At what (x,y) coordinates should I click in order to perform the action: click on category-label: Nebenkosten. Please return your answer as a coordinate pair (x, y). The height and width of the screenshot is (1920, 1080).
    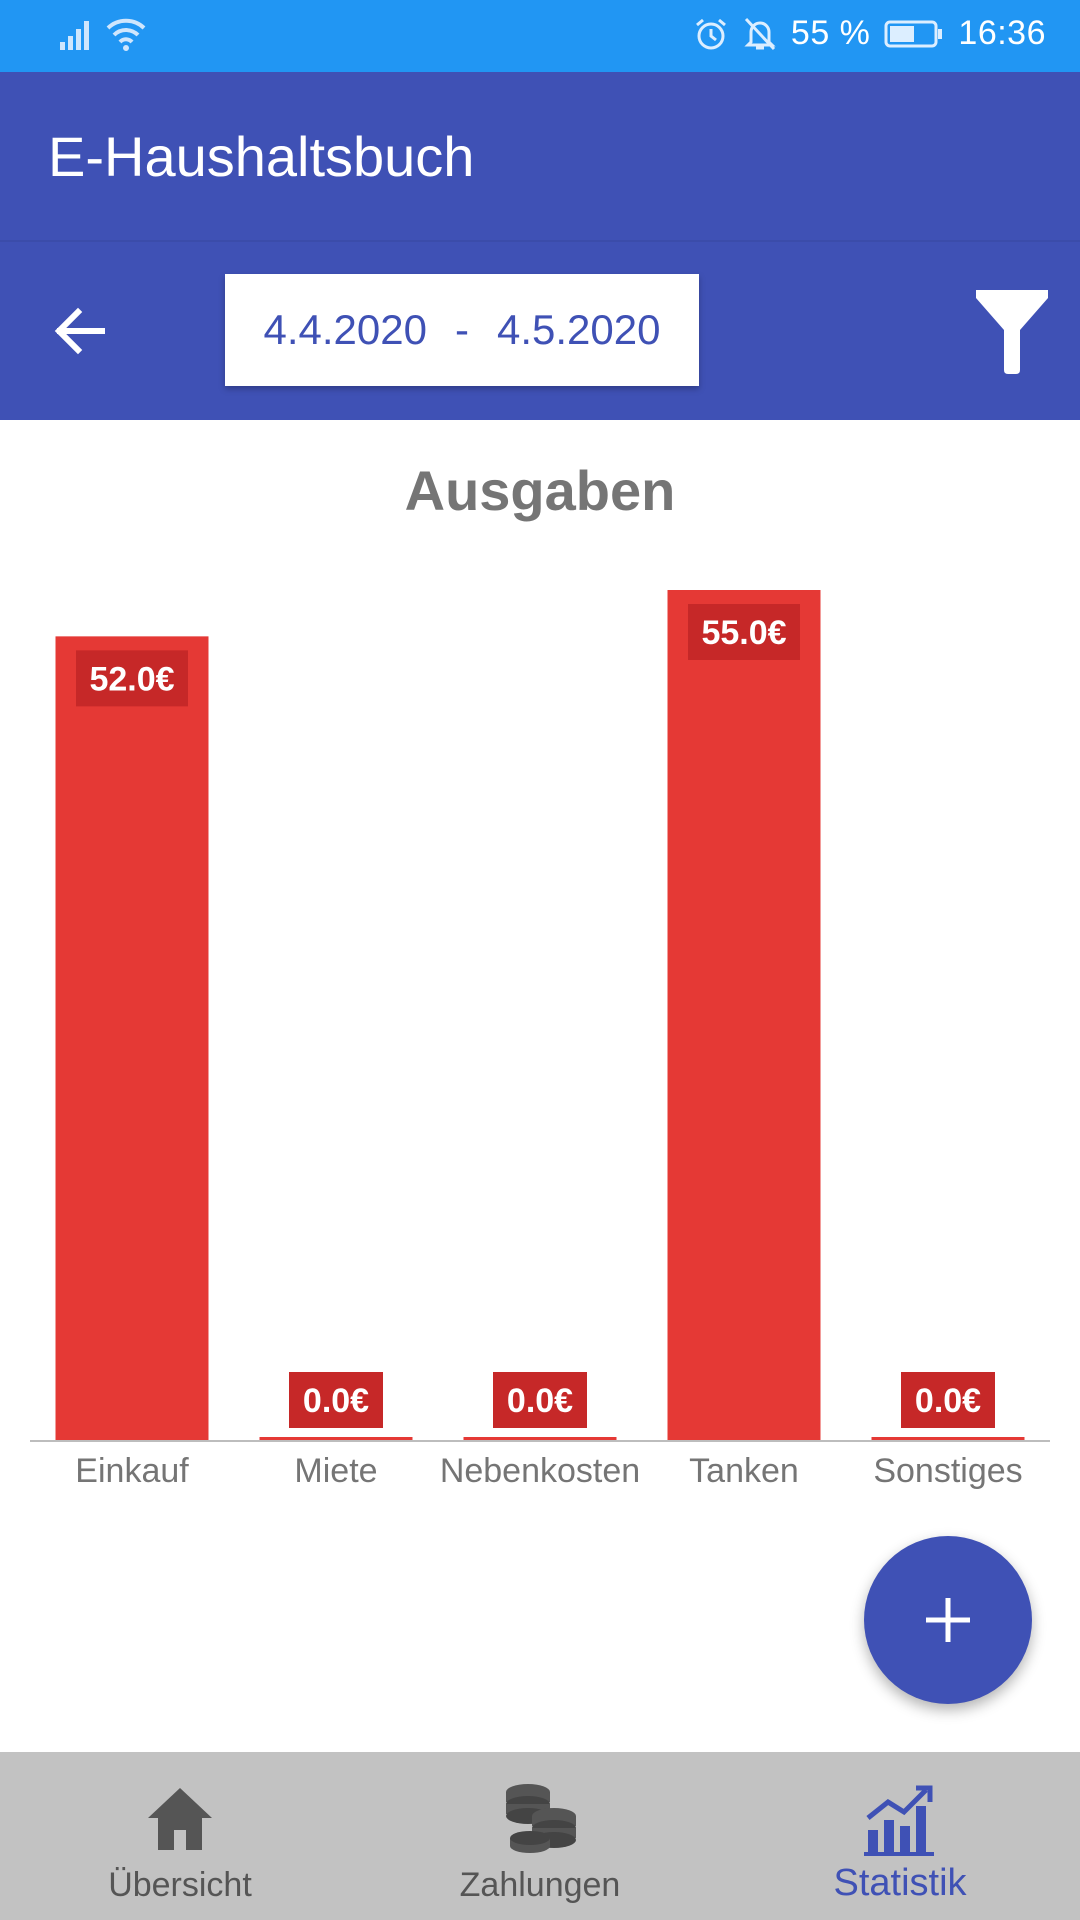
    Looking at the image, I should click on (540, 1471).